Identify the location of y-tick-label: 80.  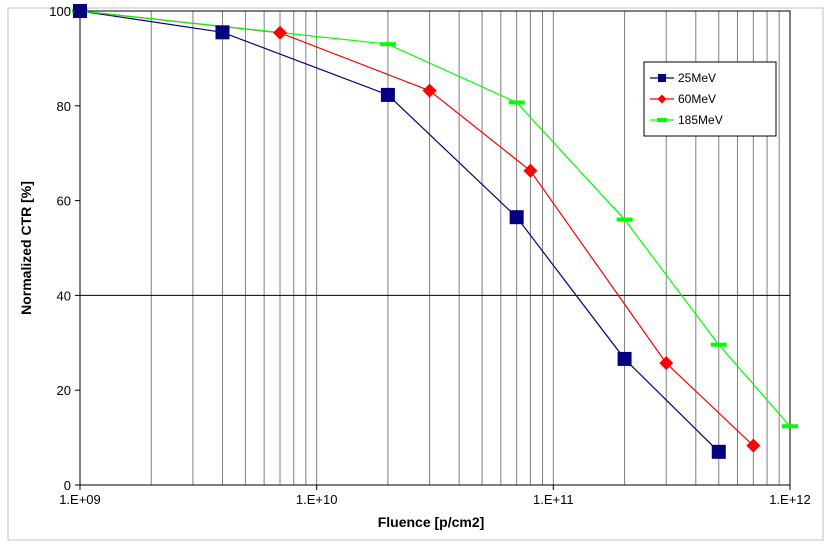
(64, 106).